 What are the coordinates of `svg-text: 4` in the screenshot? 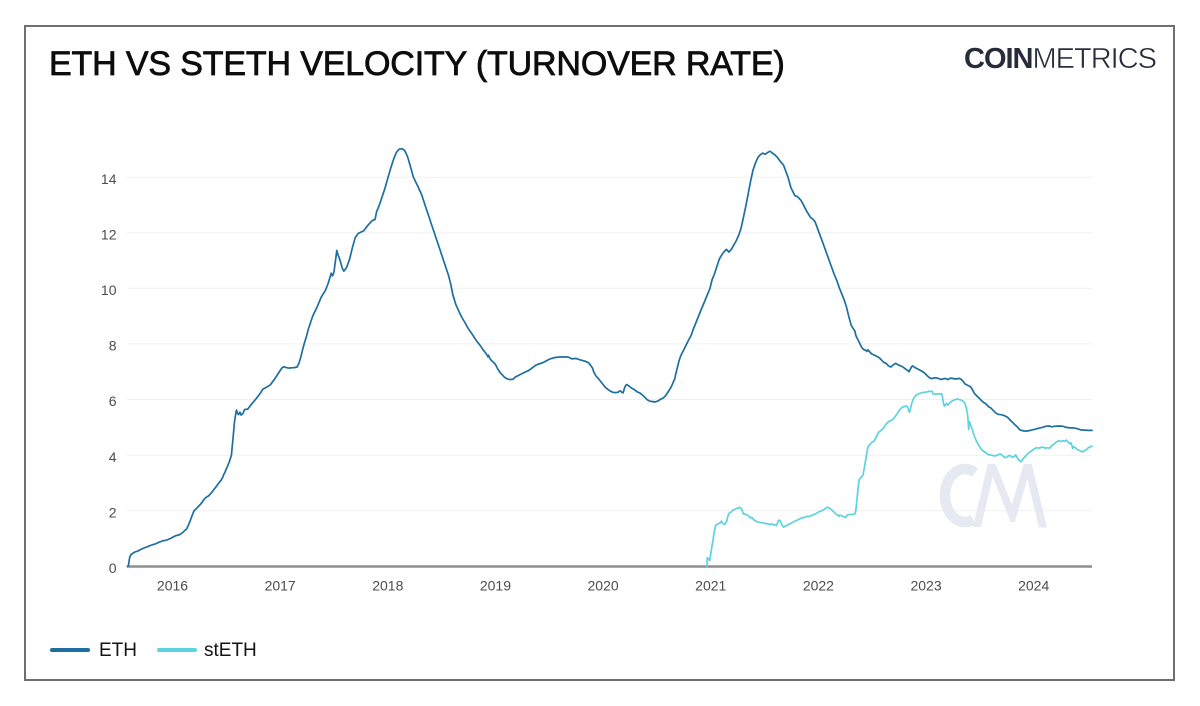 It's located at (113, 457).